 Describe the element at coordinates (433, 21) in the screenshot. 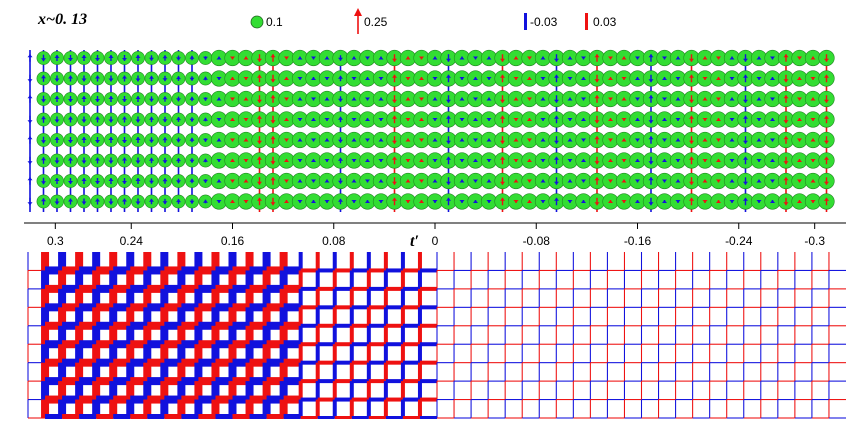

I see `legend: 0.1 0.25 -0.03 0.03` at that location.